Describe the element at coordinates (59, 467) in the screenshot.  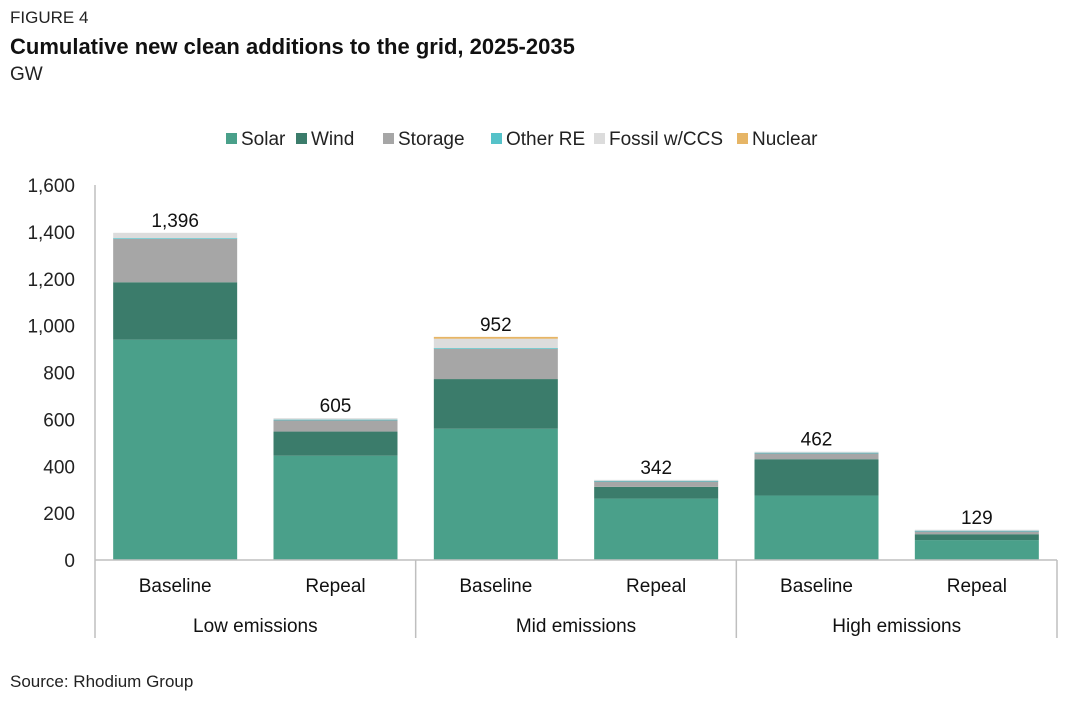
I see `y-tick-label: 400` at that location.